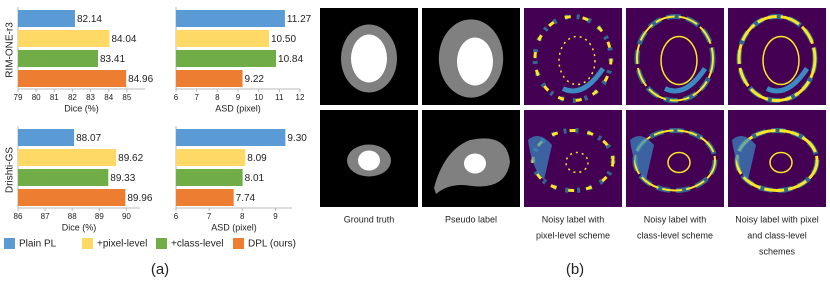 The image size is (830, 288). I want to click on caption: Pseudo label, so click(471, 219).